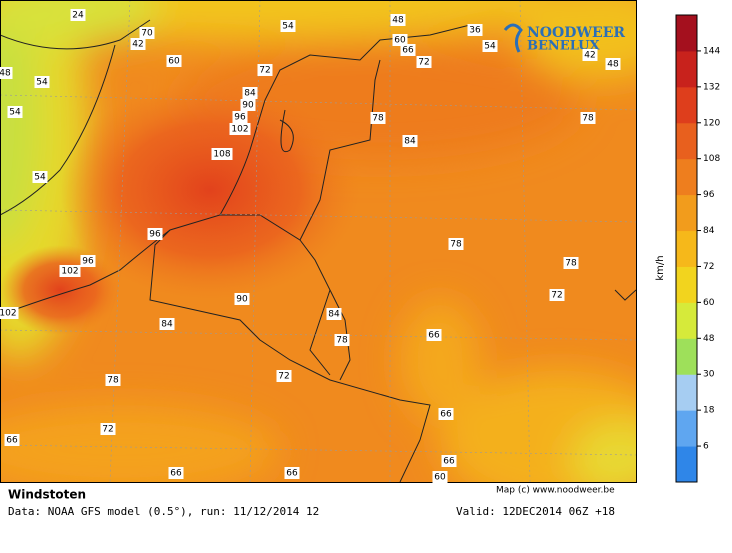 This screenshot has height=553, width=732. What do you see at coordinates (555, 491) in the screenshot?
I see `credit: Map (c) www.noodweer.be` at bounding box center [555, 491].